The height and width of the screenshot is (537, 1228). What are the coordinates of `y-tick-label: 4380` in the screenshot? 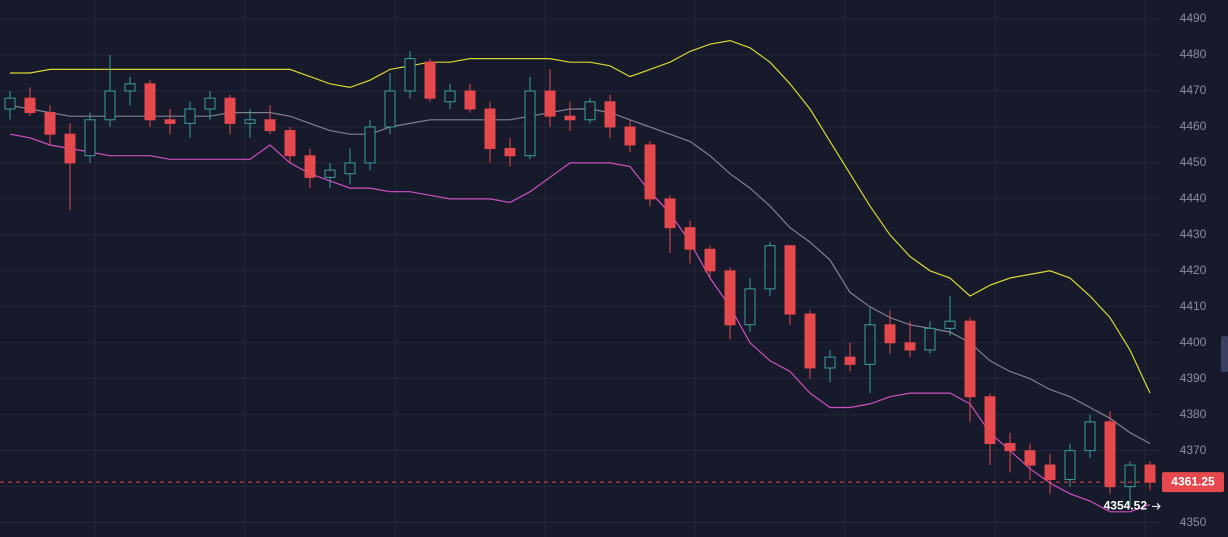 It's located at (1193, 414).